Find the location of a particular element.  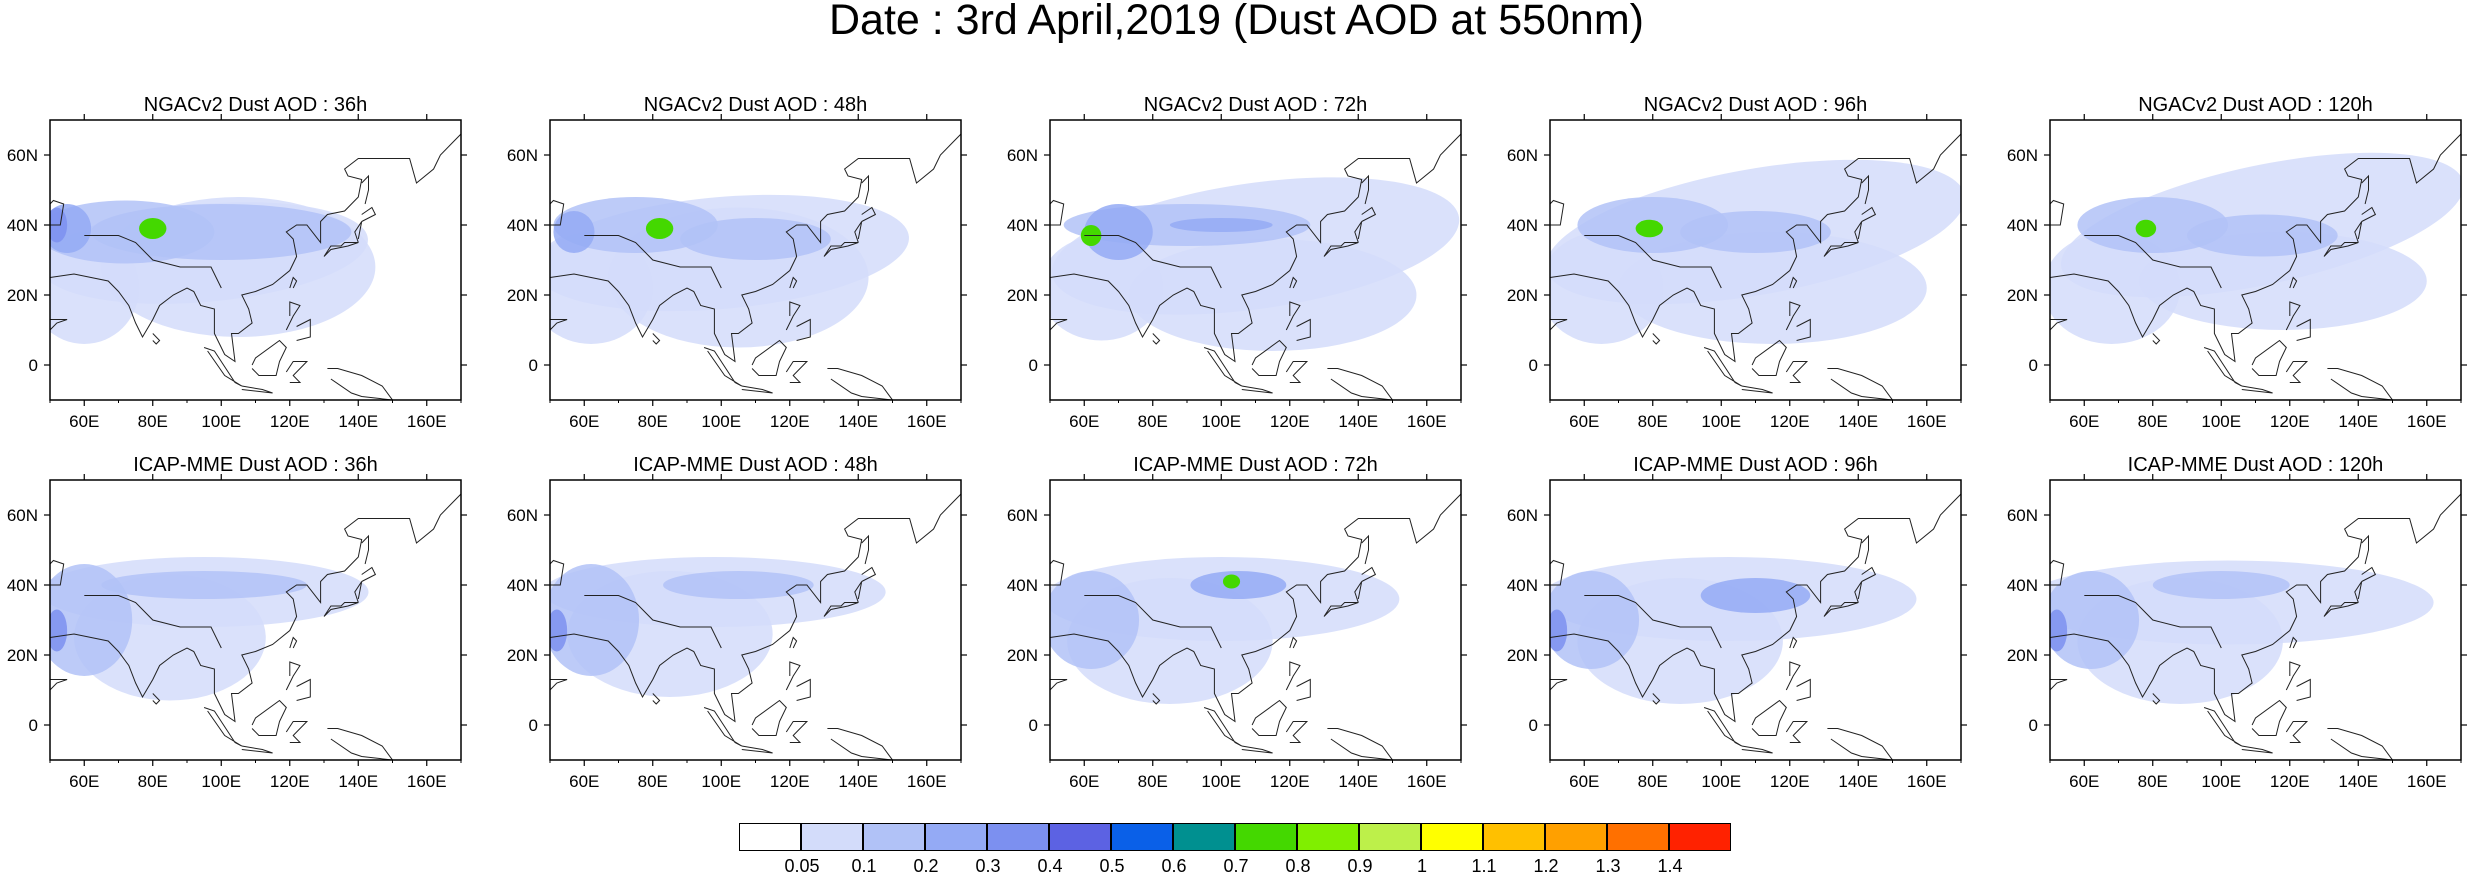

colorbar-label: 1.2 is located at coordinates (1546, 866).